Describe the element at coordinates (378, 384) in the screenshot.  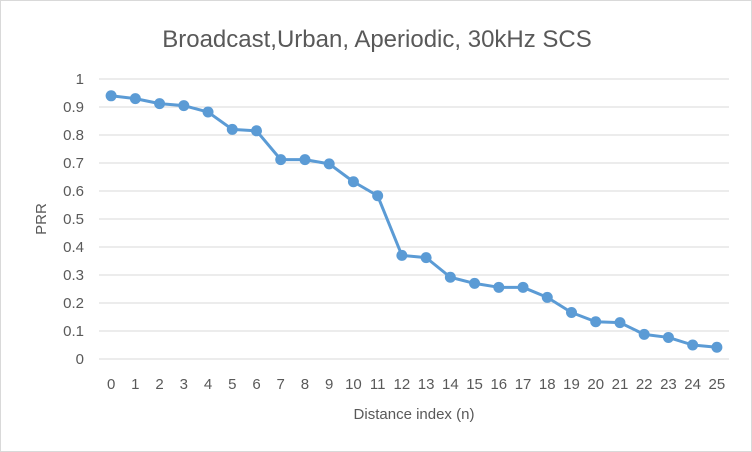
I see `x-tick-label: 11` at that location.